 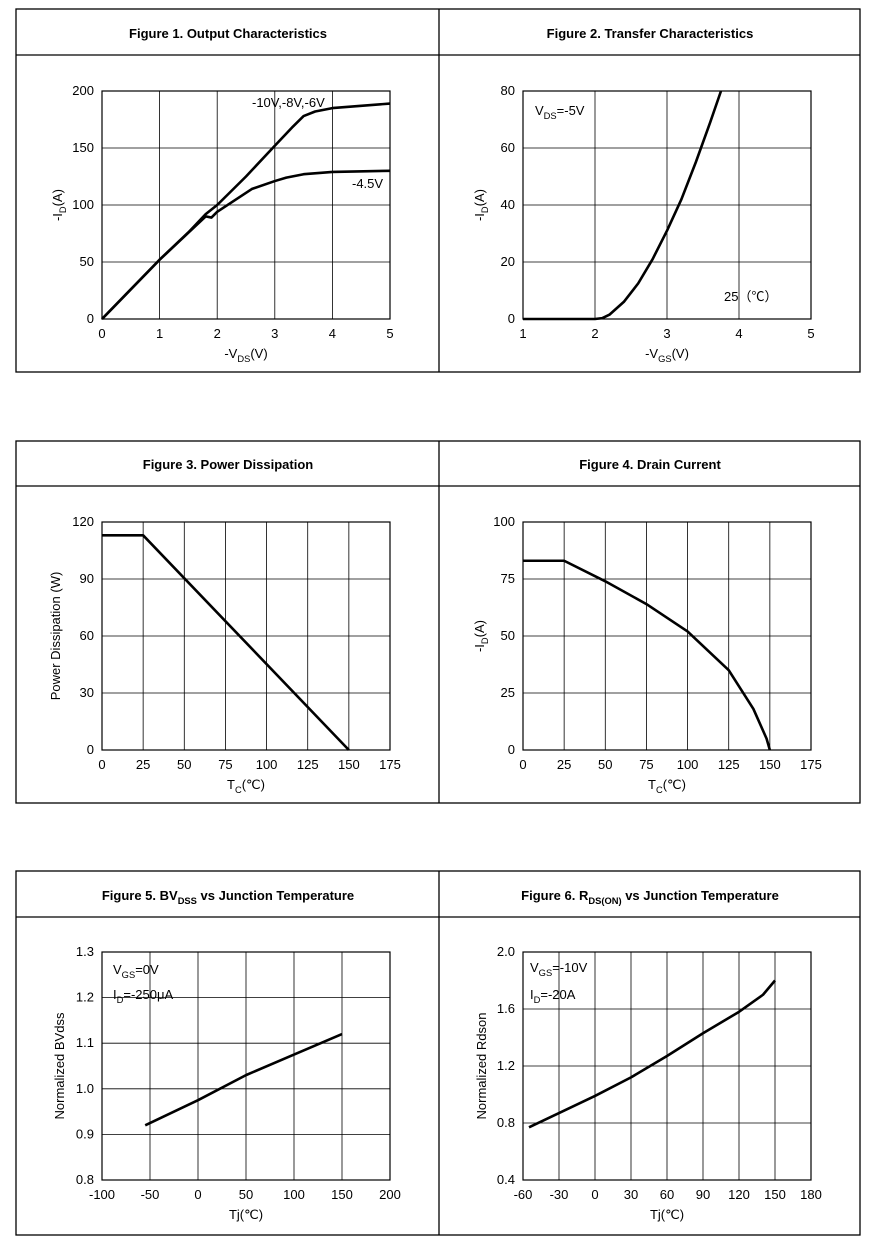 I want to click on chart-title-part: Figure 6. R, so click(x=555, y=895).